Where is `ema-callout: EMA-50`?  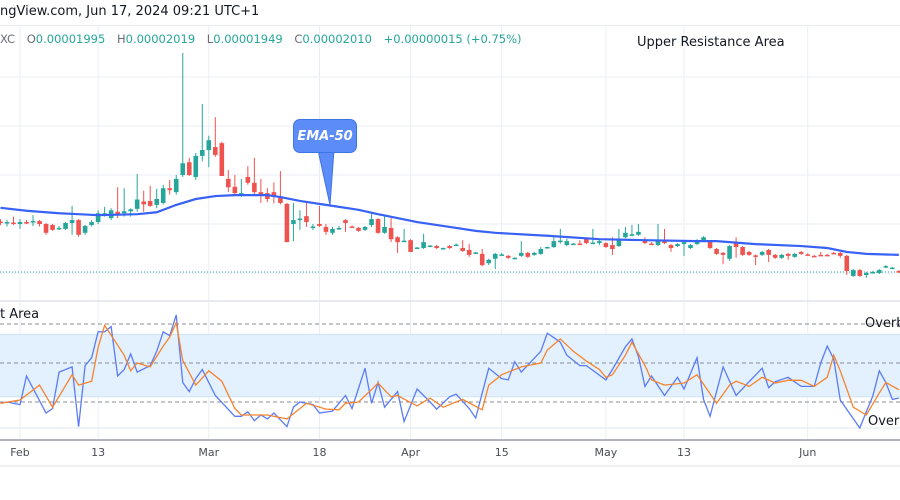 ema-callout: EMA-50 is located at coordinates (325, 136).